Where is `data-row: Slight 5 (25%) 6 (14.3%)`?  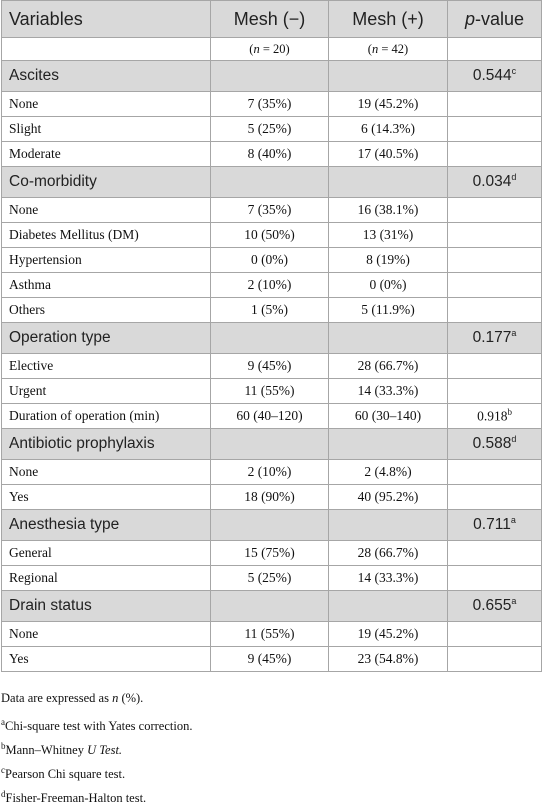 data-row: Slight 5 (25%) 6 (14.3%) is located at coordinates (271, 129).